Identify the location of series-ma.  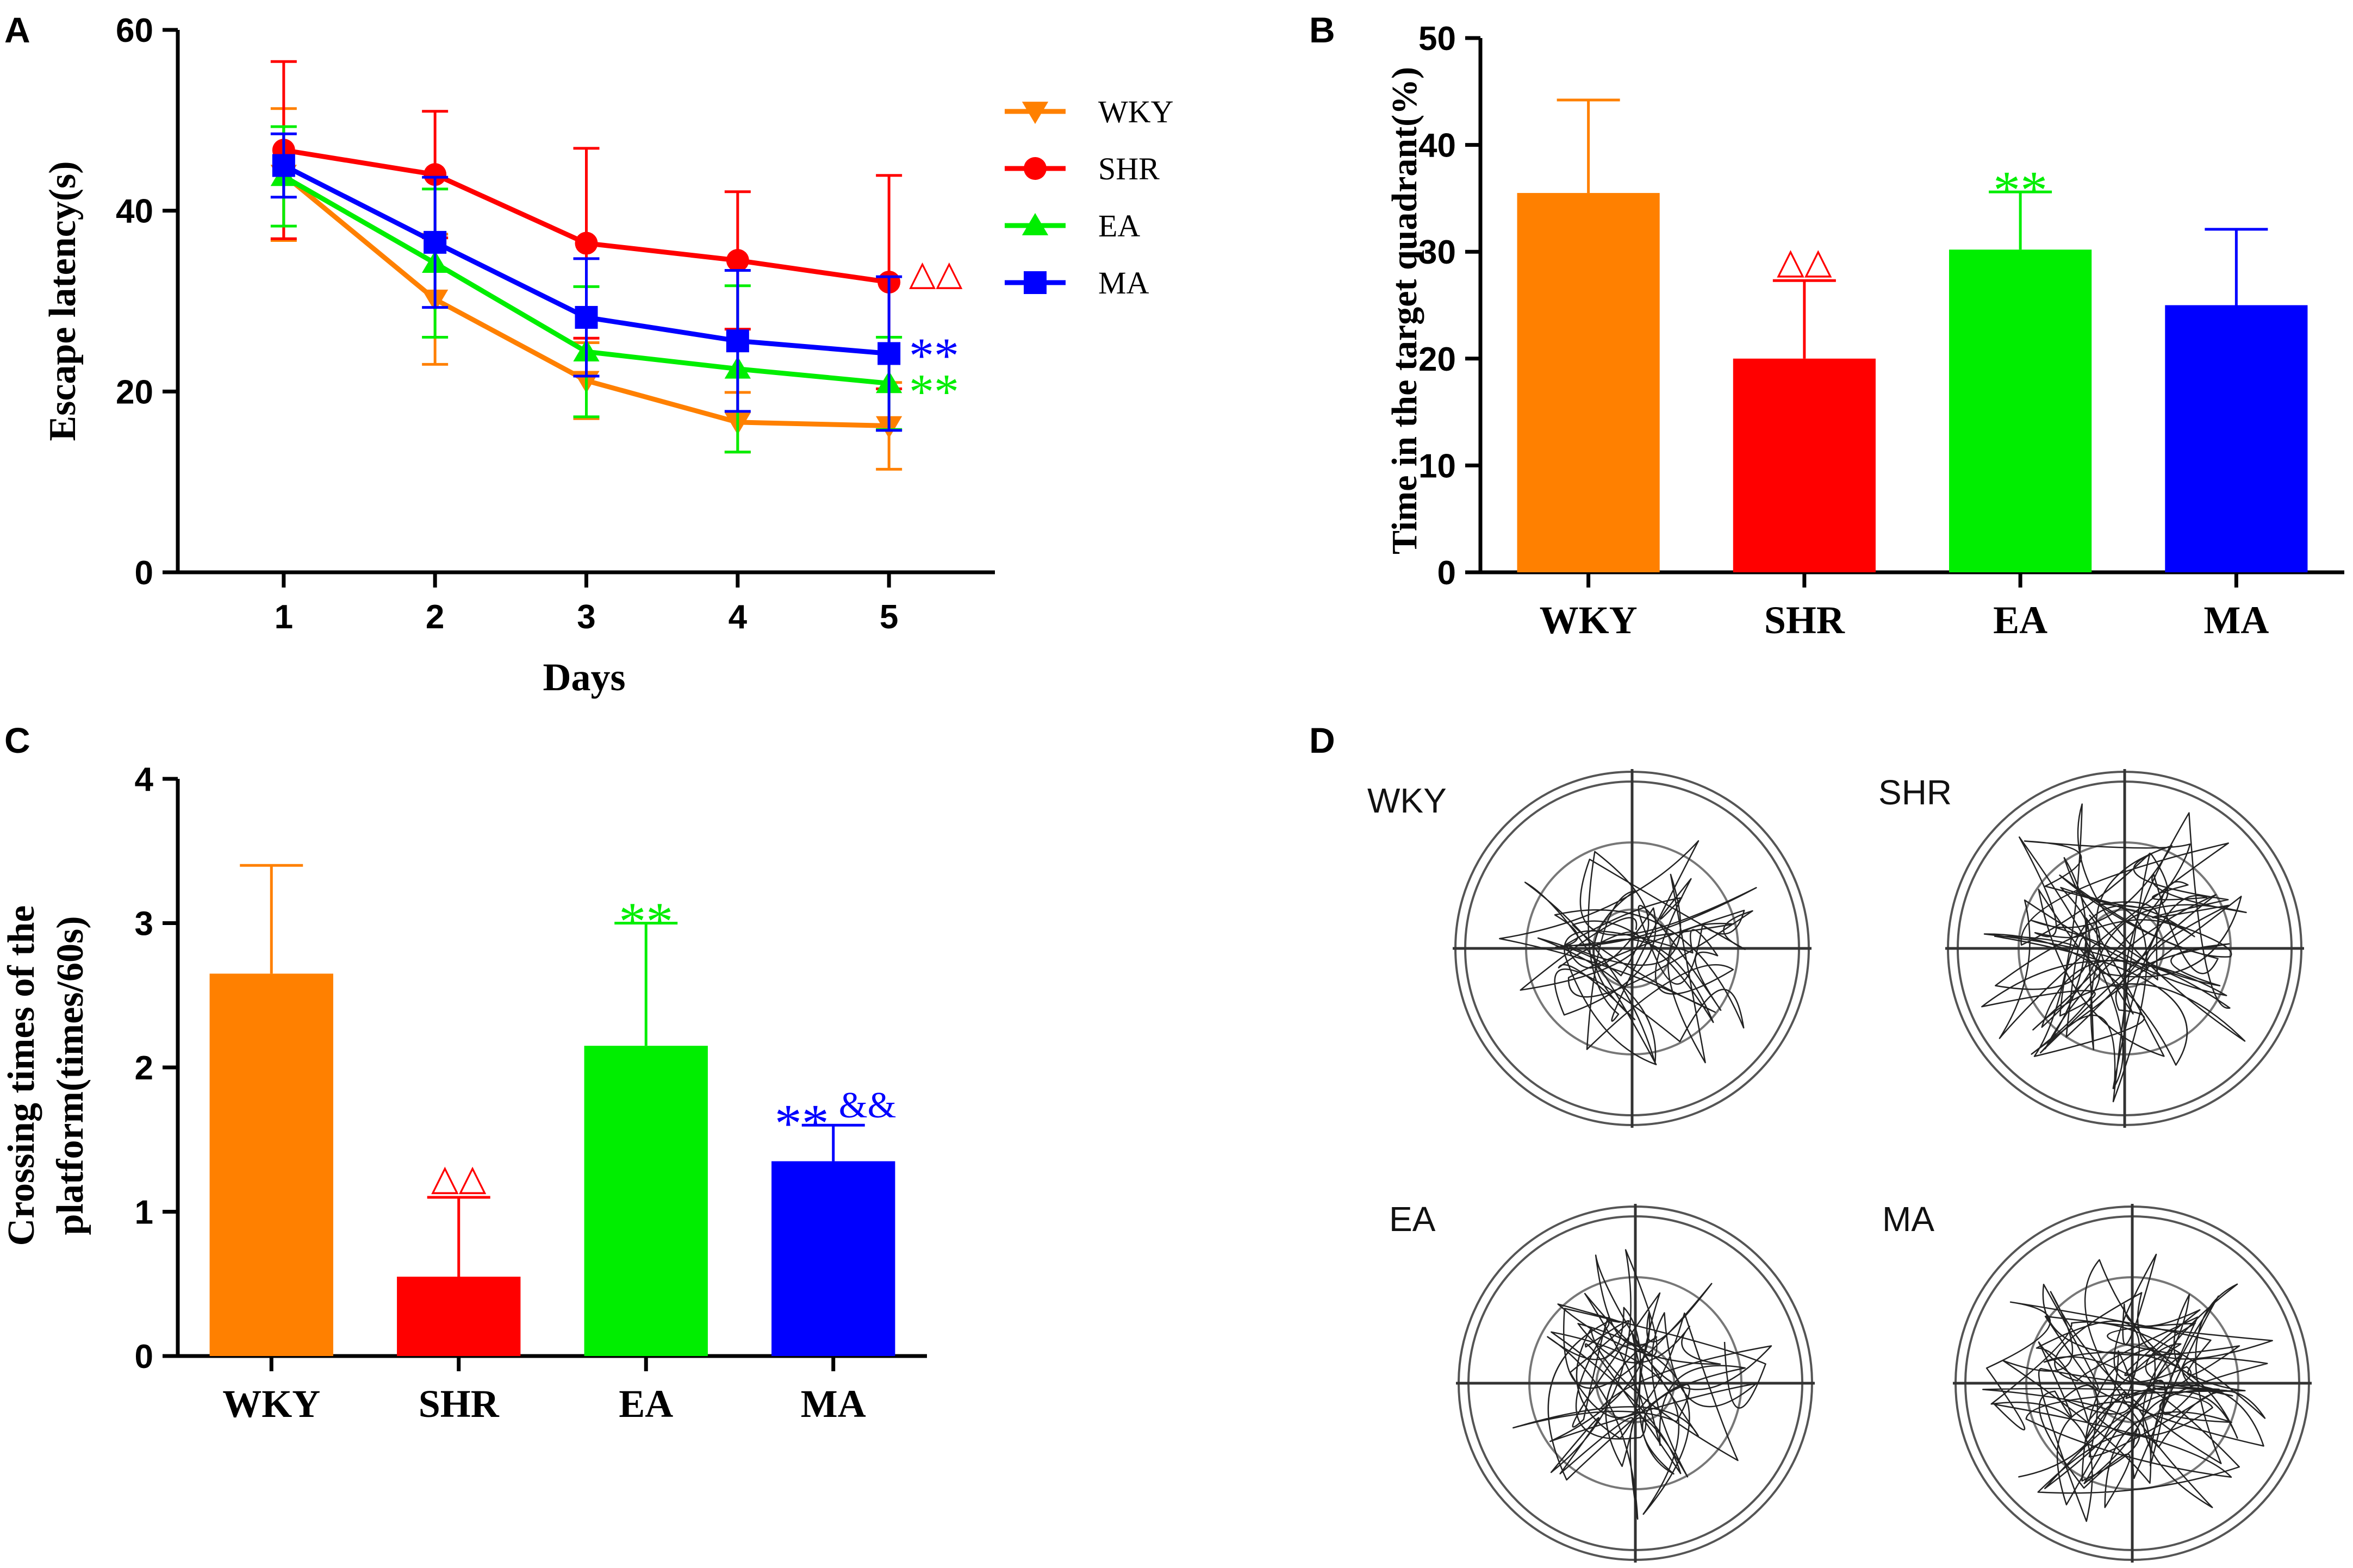
(586, 282).